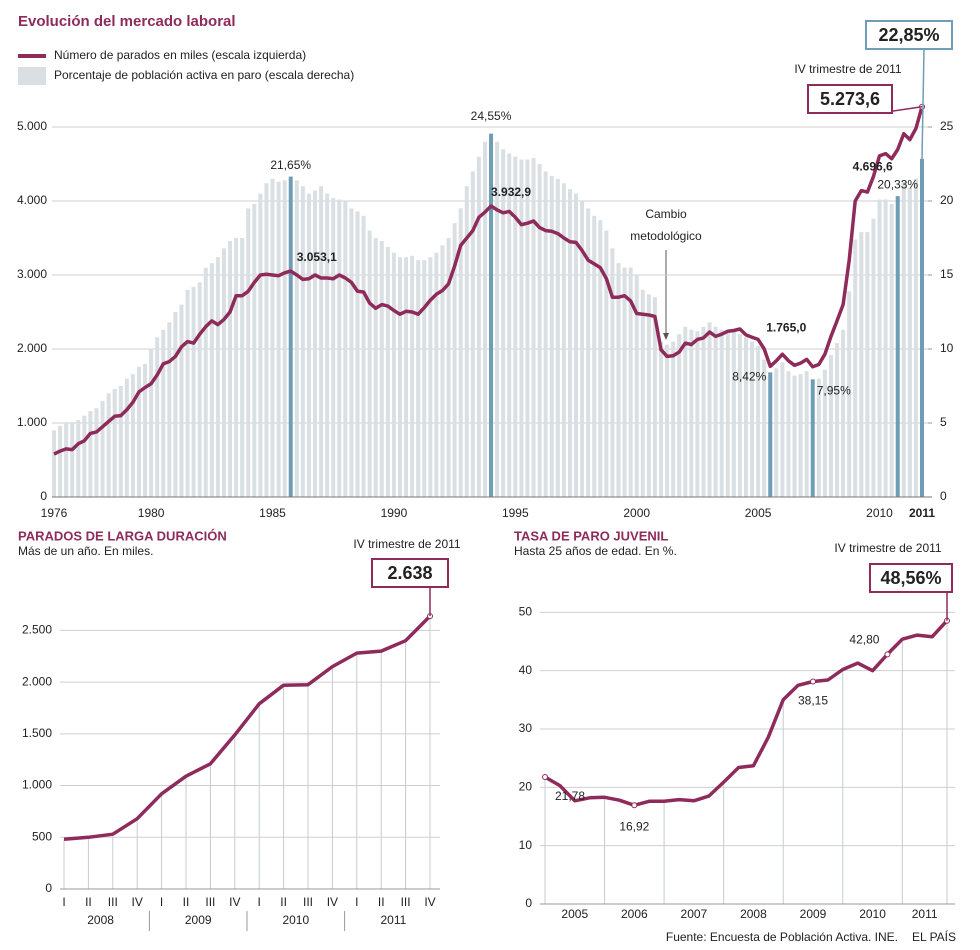 The height and width of the screenshot is (950, 980). I want to click on line-label: 3.053,1, so click(317, 257).